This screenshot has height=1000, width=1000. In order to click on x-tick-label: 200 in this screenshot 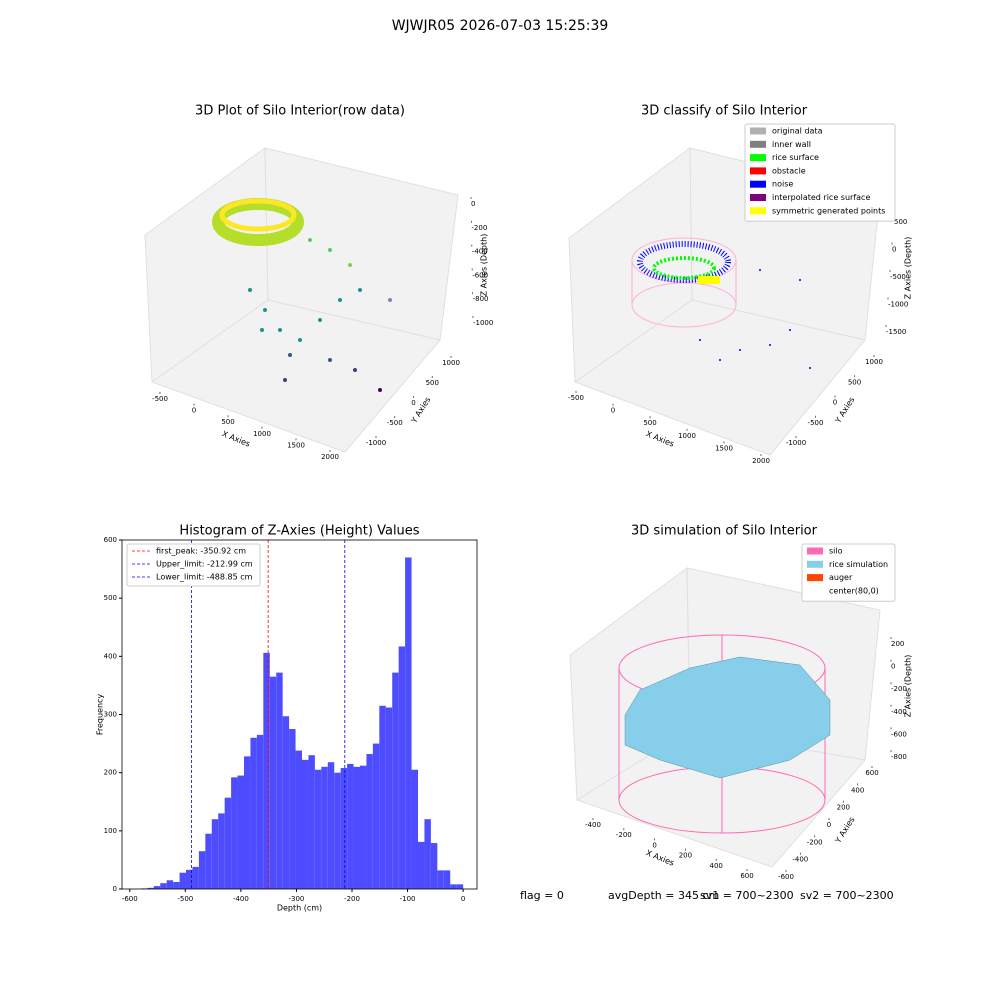, I will do `click(685, 856)`.